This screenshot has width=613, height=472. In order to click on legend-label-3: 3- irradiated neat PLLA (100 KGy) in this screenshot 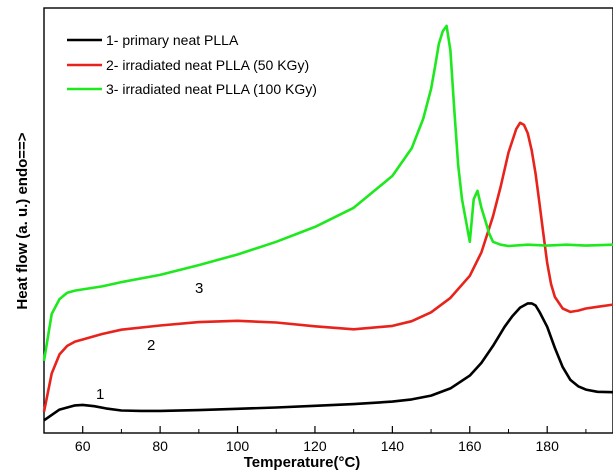, I will do `click(211, 89)`.